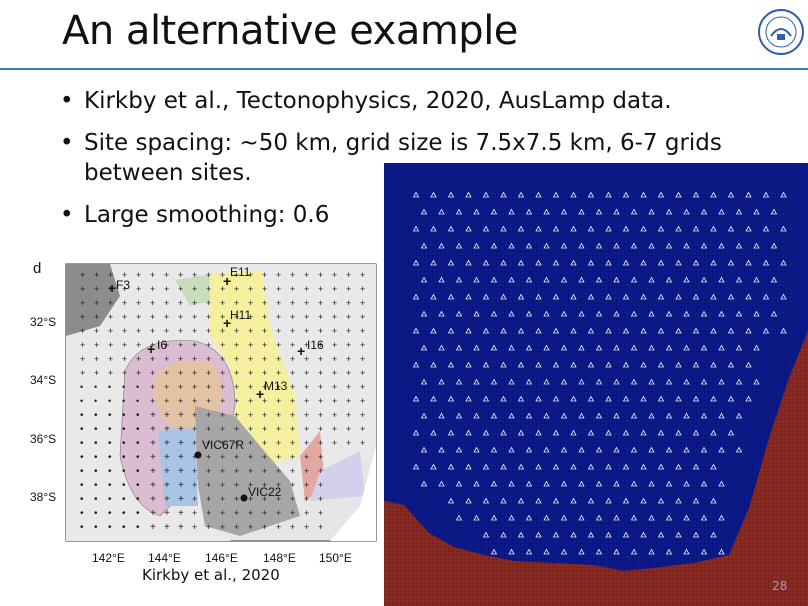 This screenshot has width=808, height=606. Describe the element at coordinates (337, 476) in the screenshot. I see `lavender-terrane` at that location.